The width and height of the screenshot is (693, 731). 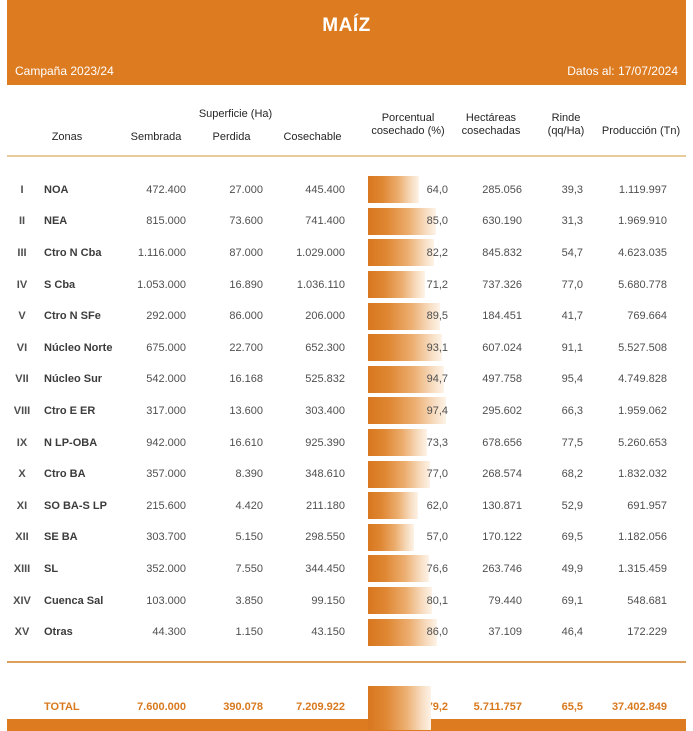 I want to click on col-group-superficie: Superficie (Ha), so click(x=235, y=114).